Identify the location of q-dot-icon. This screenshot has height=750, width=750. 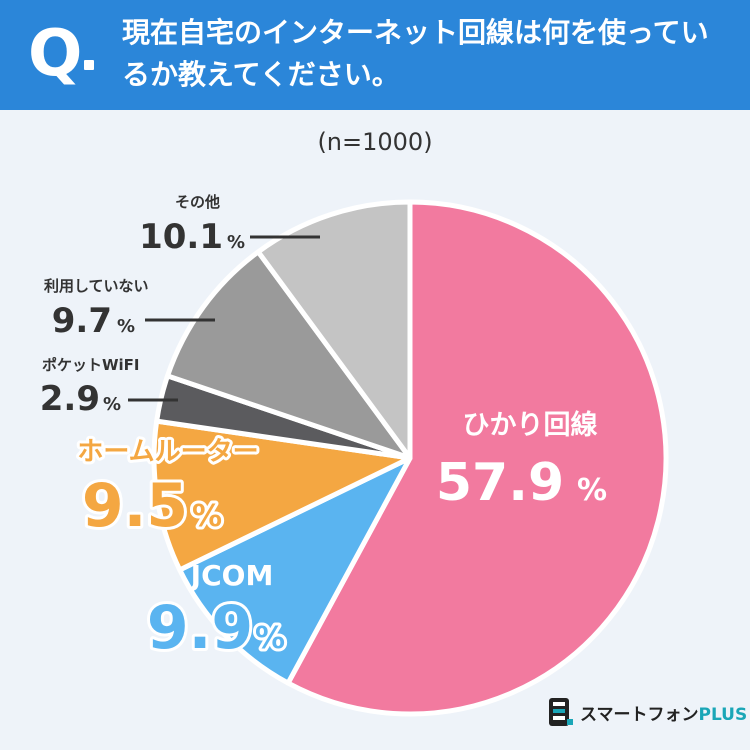
(89, 65).